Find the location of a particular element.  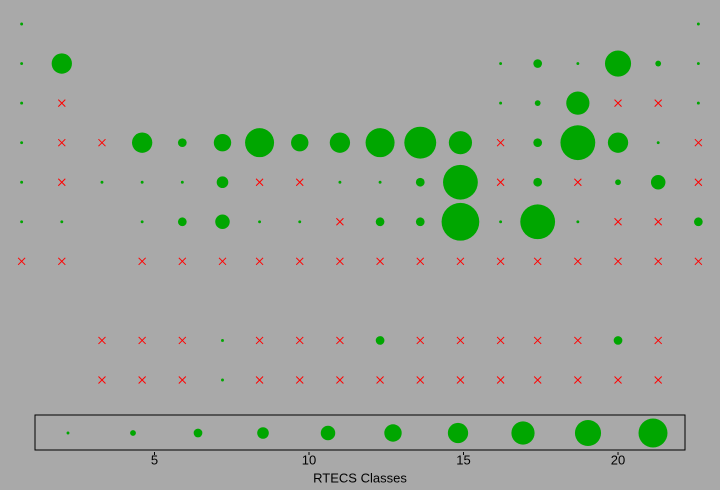

x-tick-label: 10 is located at coordinates (309, 459).